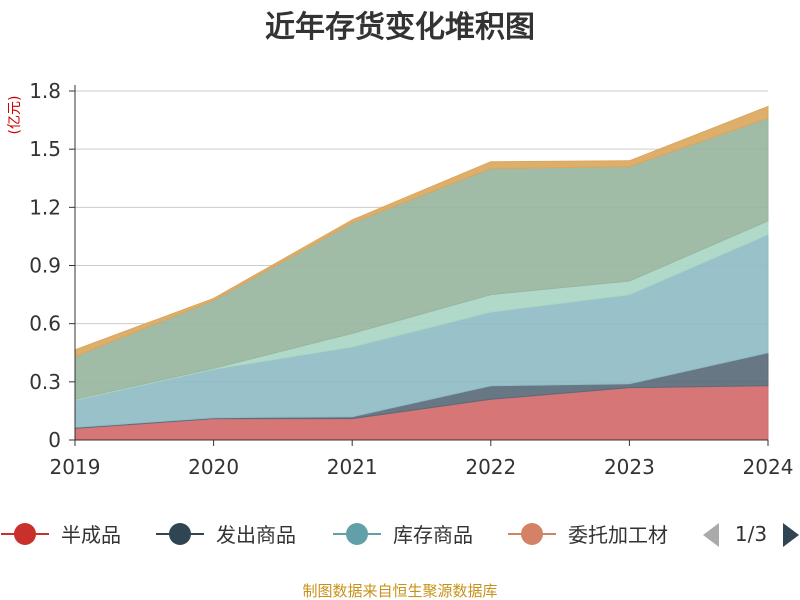 This screenshot has width=800, height=600. I want to click on y-tick-label: 1.2, so click(45, 207).